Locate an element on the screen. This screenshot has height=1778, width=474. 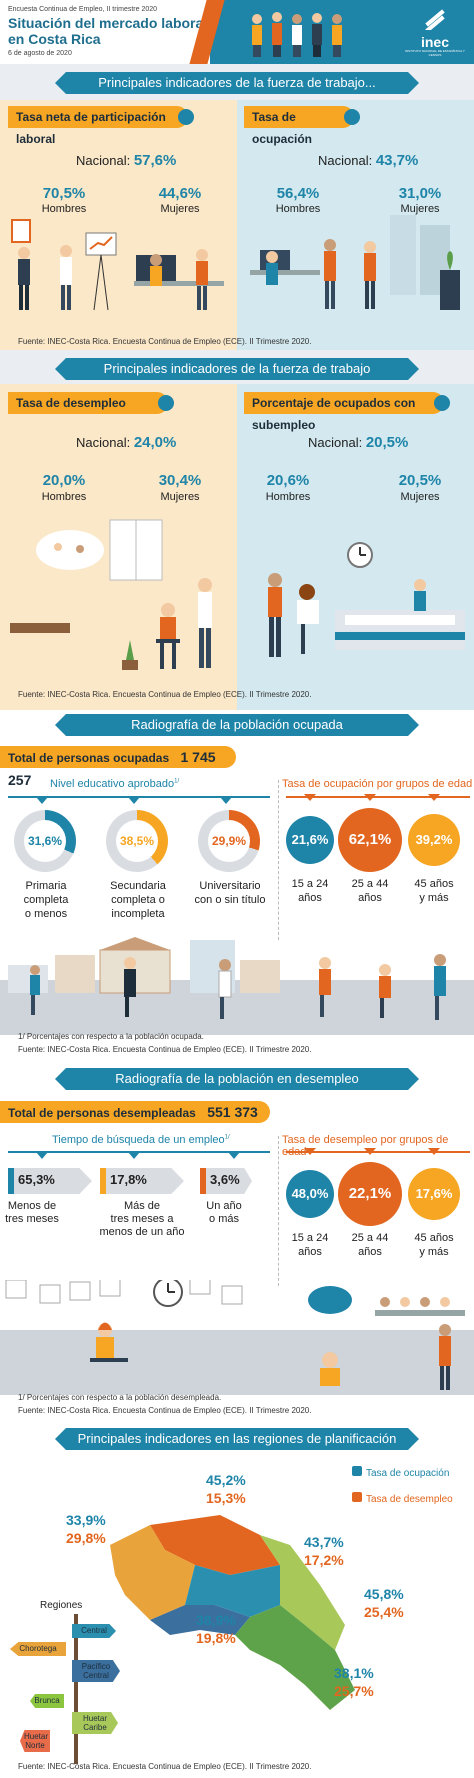
region-sign: Brunca is located at coordinates (47, 1701).